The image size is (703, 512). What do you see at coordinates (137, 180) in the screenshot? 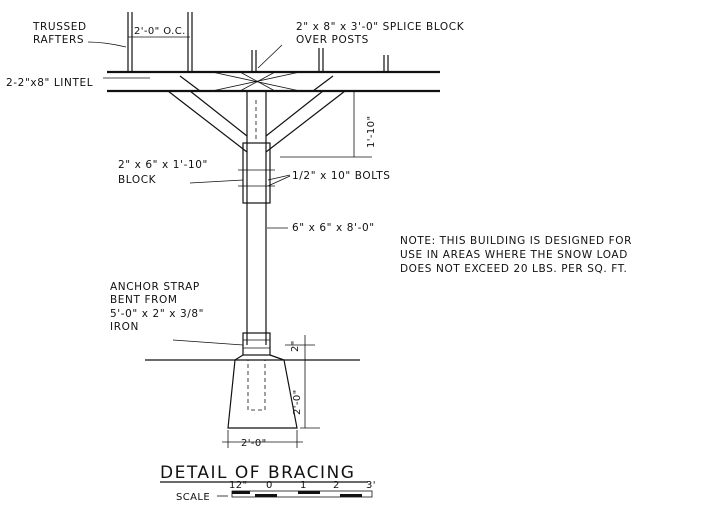
I see `block-label-2: BLOCK` at bounding box center [137, 180].